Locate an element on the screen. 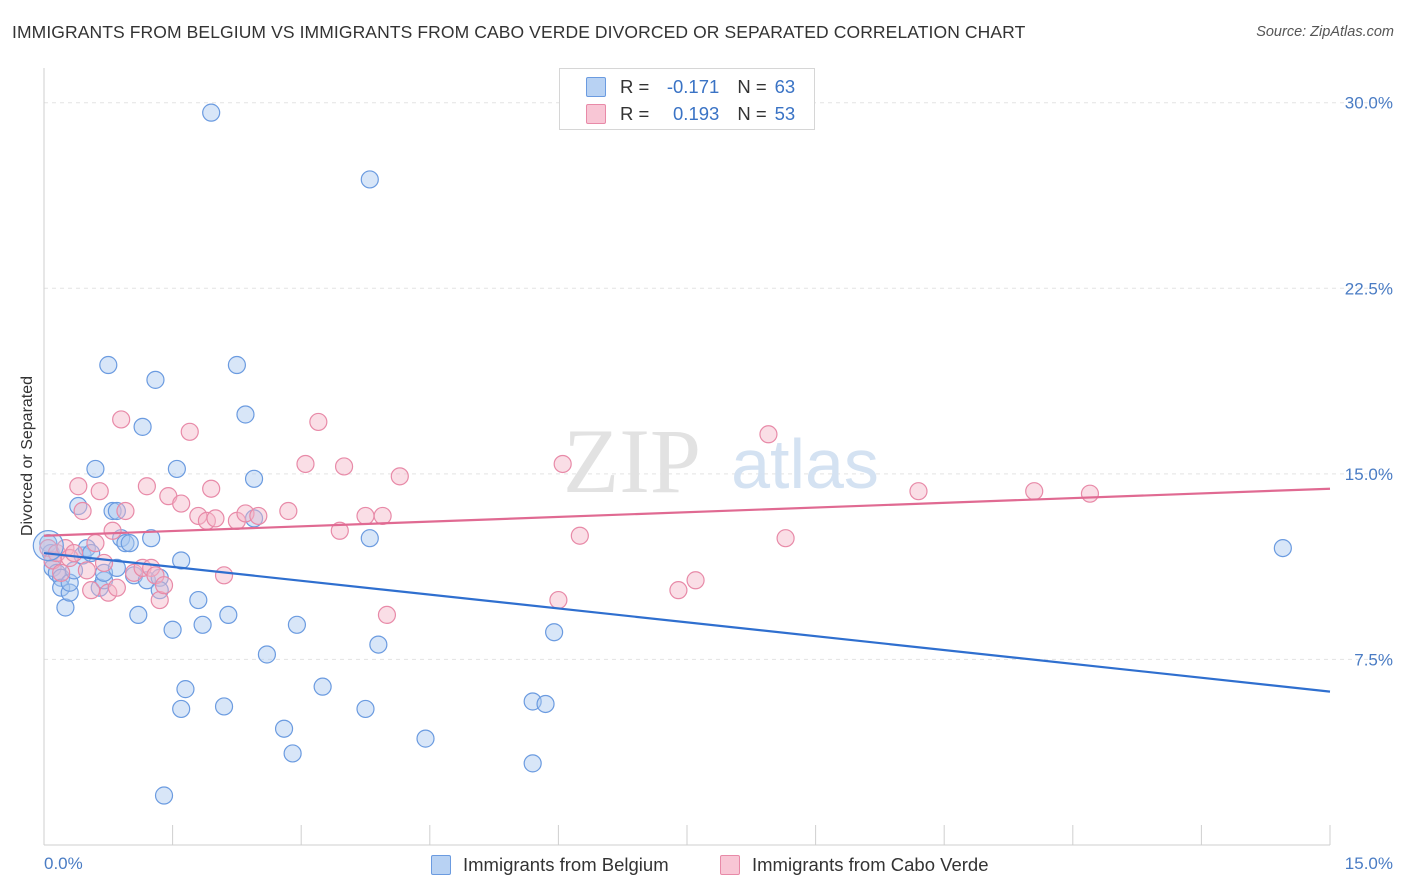  y-tick-label: 15.0% is located at coordinates (1369, 474).